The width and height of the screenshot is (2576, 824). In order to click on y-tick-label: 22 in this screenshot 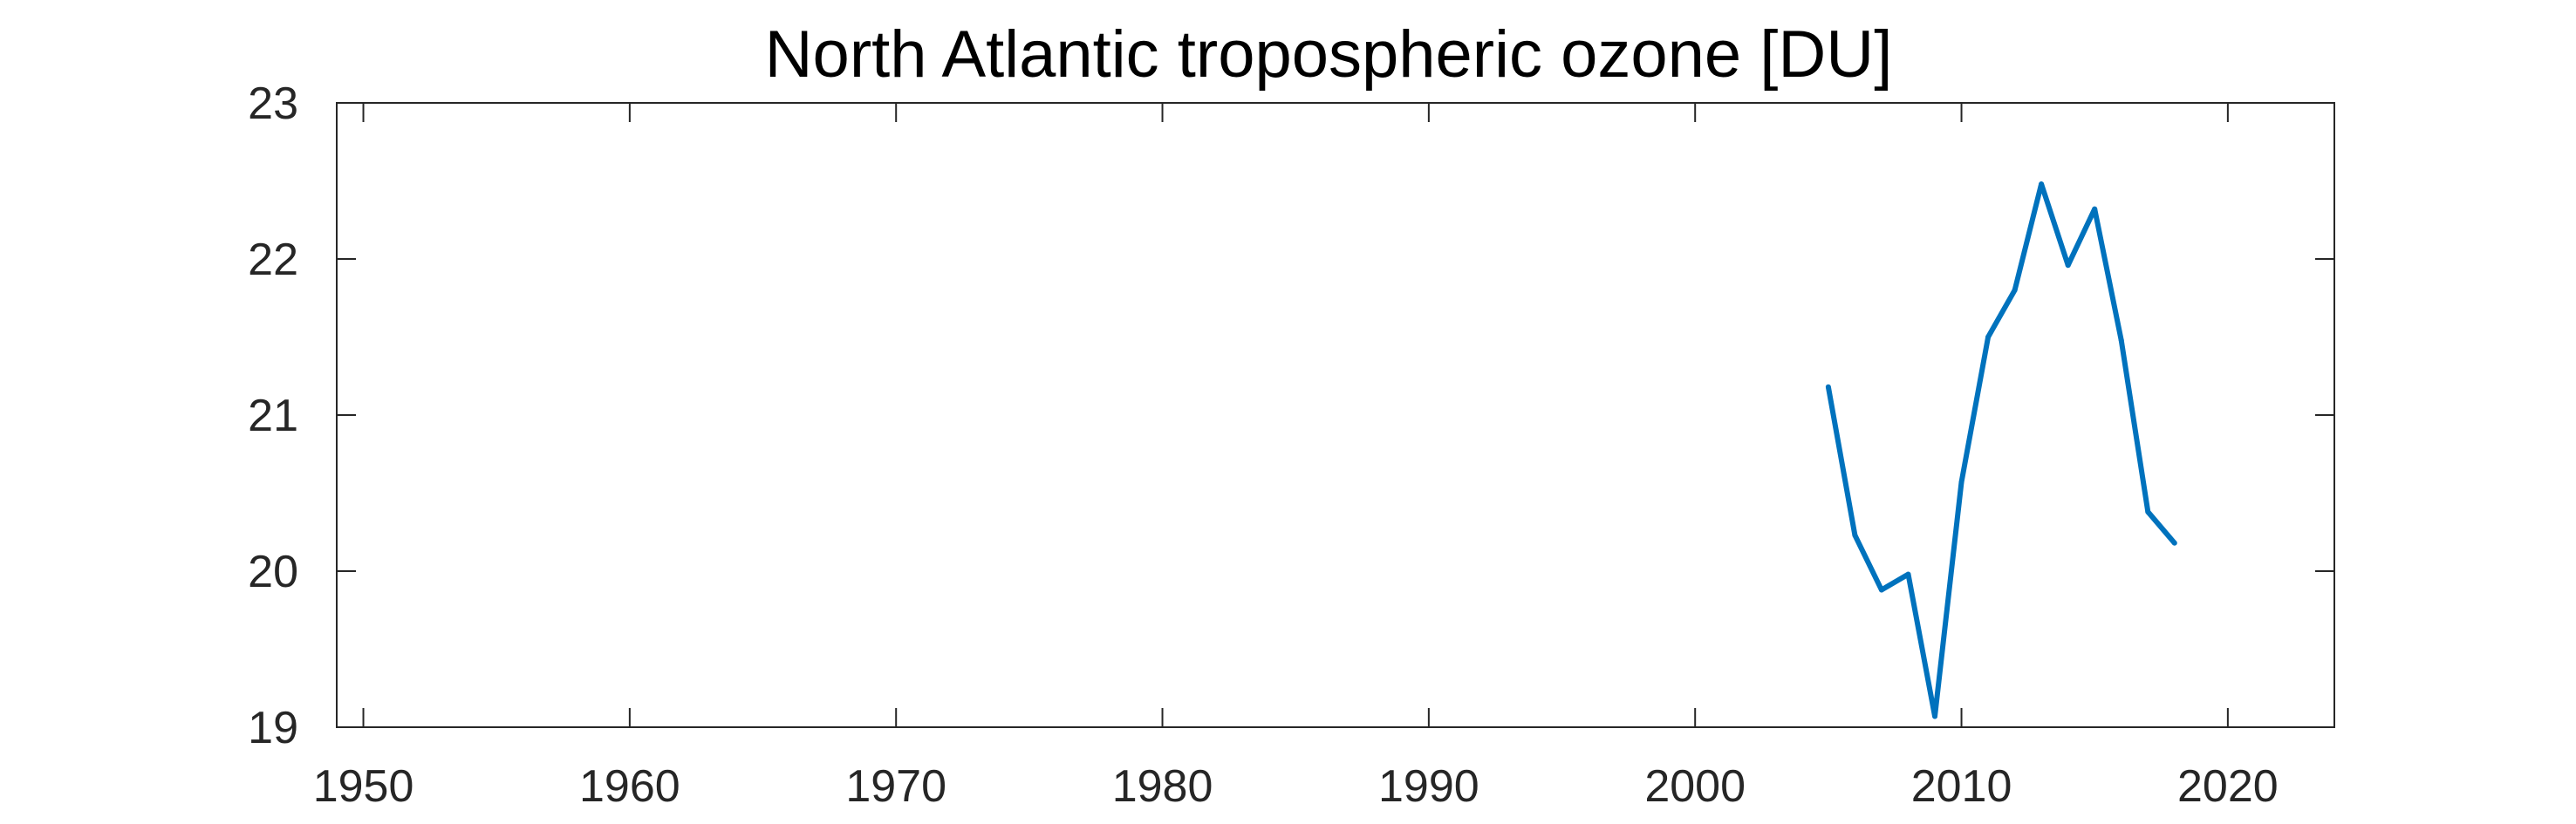, I will do `click(273, 260)`.